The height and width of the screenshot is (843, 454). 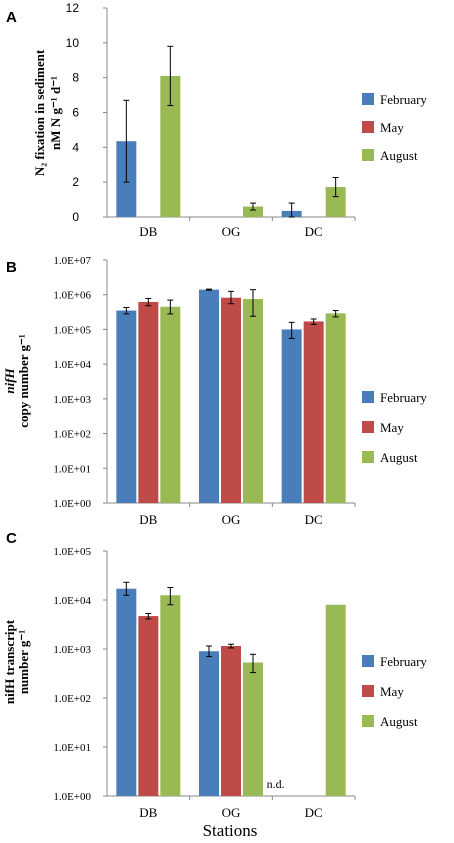 I want to click on y-tick-label: 1.0E+06, so click(x=72, y=296).